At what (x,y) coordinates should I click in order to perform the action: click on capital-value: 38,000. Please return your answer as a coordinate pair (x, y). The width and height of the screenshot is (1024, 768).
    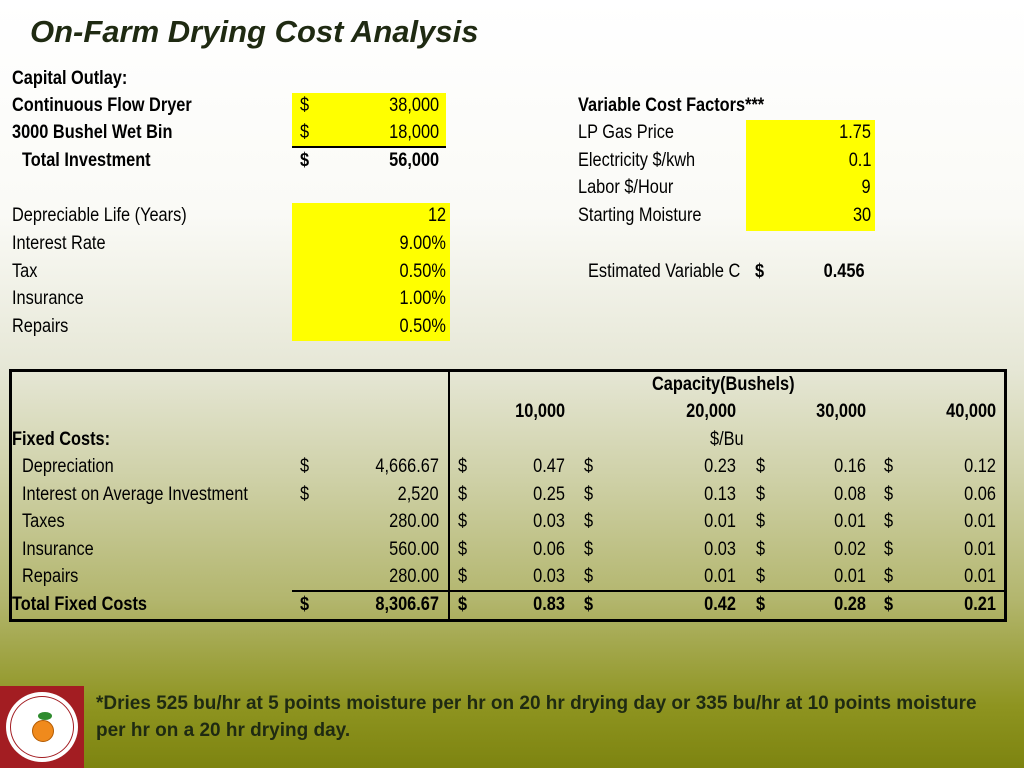
    Looking at the image, I should click on (414, 105).